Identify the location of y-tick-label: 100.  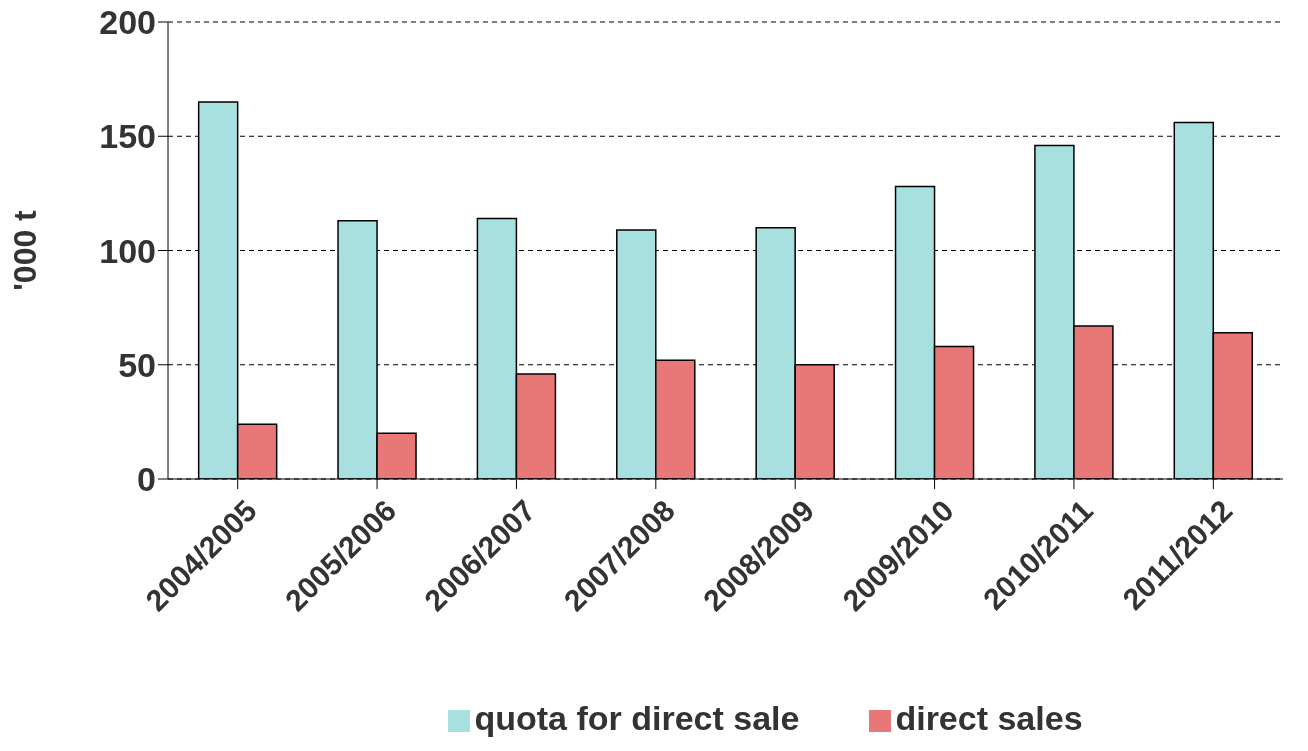
(127, 250).